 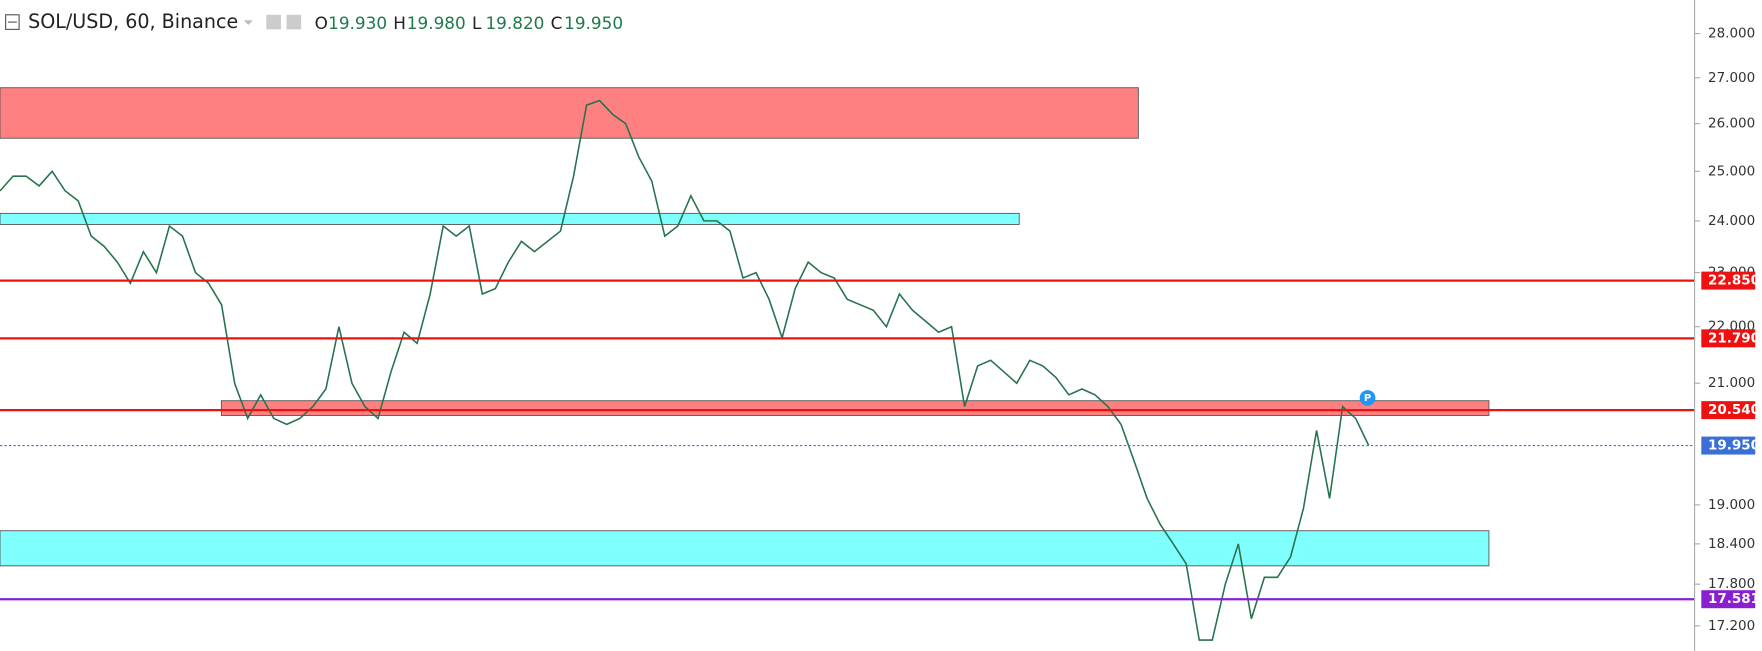 What do you see at coordinates (1731, 78) in the screenshot?
I see `y-tick-label: 27.000` at bounding box center [1731, 78].